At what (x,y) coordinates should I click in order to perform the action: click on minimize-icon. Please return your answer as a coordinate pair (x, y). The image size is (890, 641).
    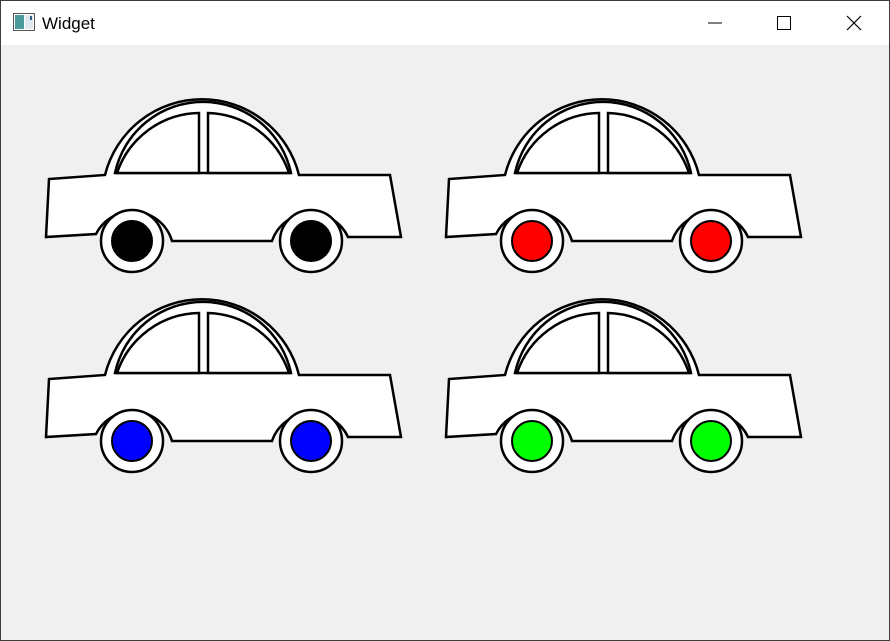
    Looking at the image, I should click on (715, 23).